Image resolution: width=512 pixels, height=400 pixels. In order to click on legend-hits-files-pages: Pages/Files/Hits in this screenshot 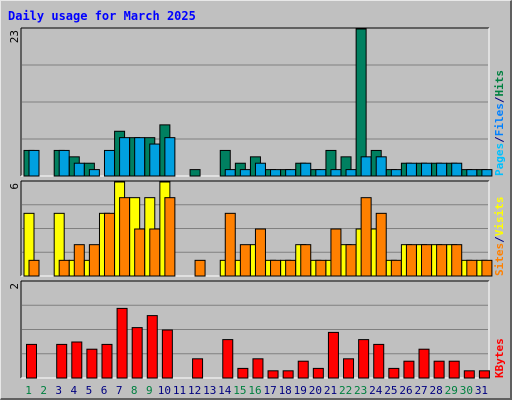, I will do `click(499, 123)`.